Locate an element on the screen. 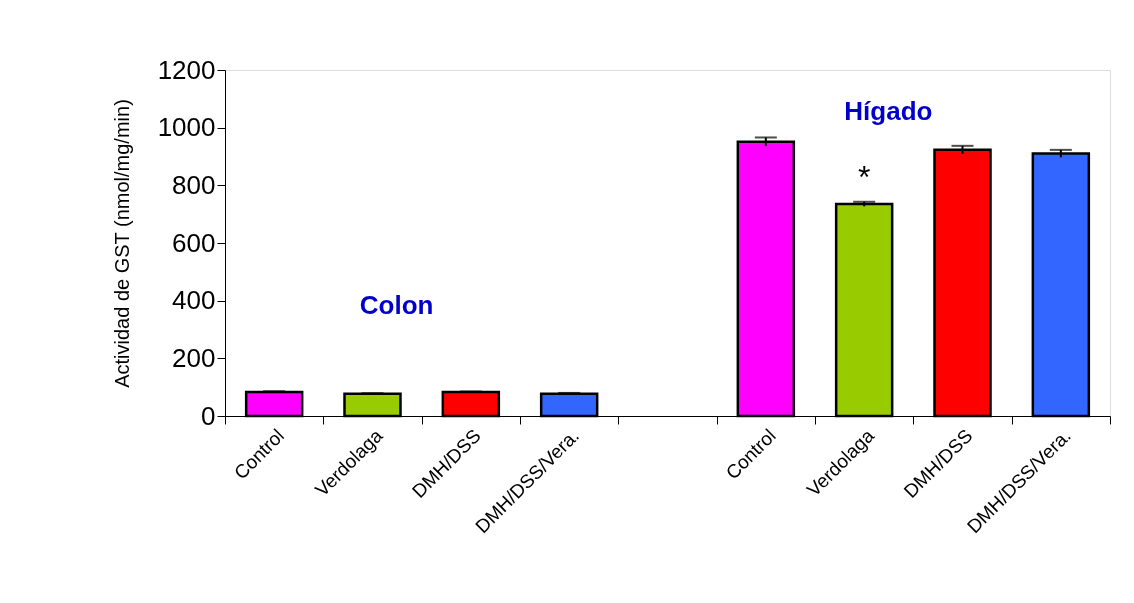 The height and width of the screenshot is (603, 1134). y-tick-label: 600 is located at coordinates (194, 242).